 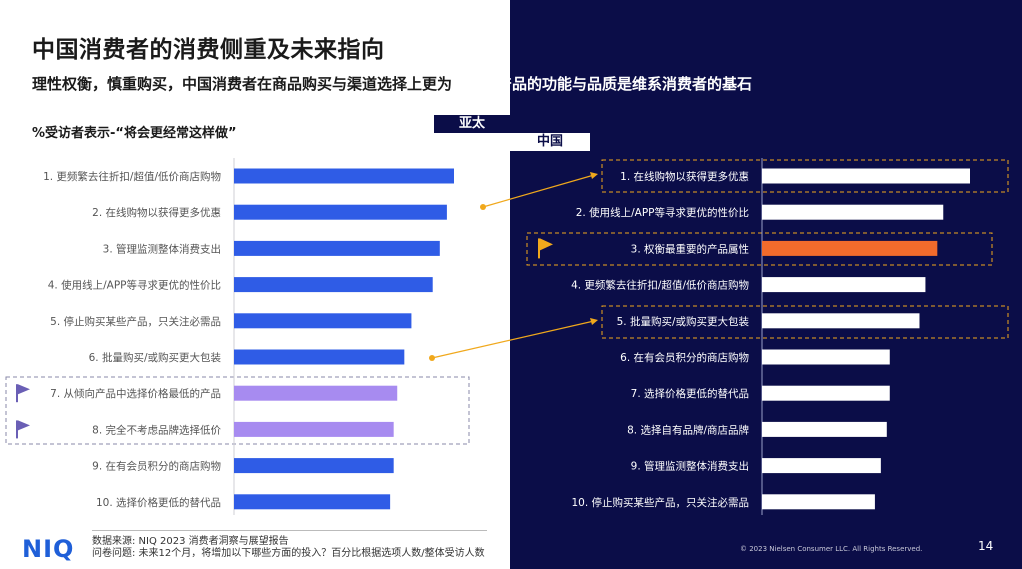 I want to click on apac-category-label: 10. 选择价格更低的替代品, so click(x=158, y=502).